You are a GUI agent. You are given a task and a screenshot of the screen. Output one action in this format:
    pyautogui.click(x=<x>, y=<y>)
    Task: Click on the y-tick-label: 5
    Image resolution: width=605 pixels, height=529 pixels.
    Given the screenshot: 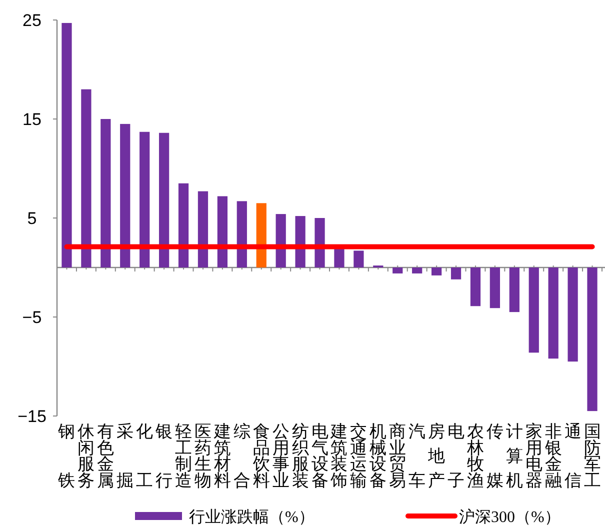 What is the action you would take?
    pyautogui.click(x=32, y=218)
    